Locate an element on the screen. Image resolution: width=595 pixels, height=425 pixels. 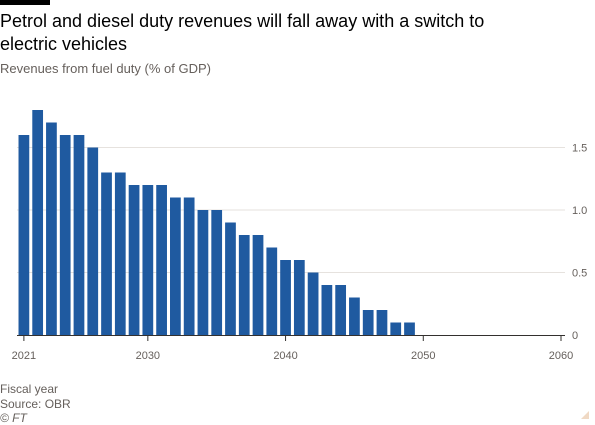
source-note: Source: OBR is located at coordinates (35, 404).